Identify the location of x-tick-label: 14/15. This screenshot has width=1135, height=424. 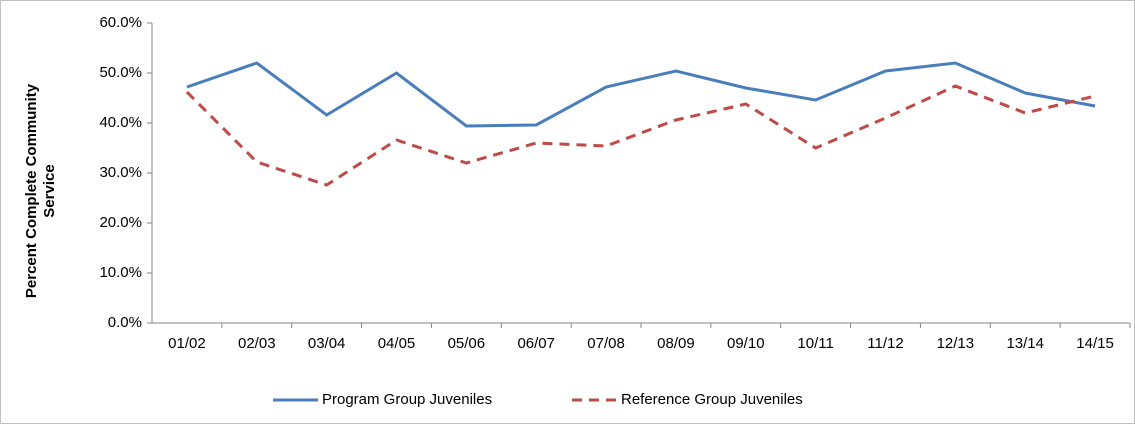
(1095, 343).